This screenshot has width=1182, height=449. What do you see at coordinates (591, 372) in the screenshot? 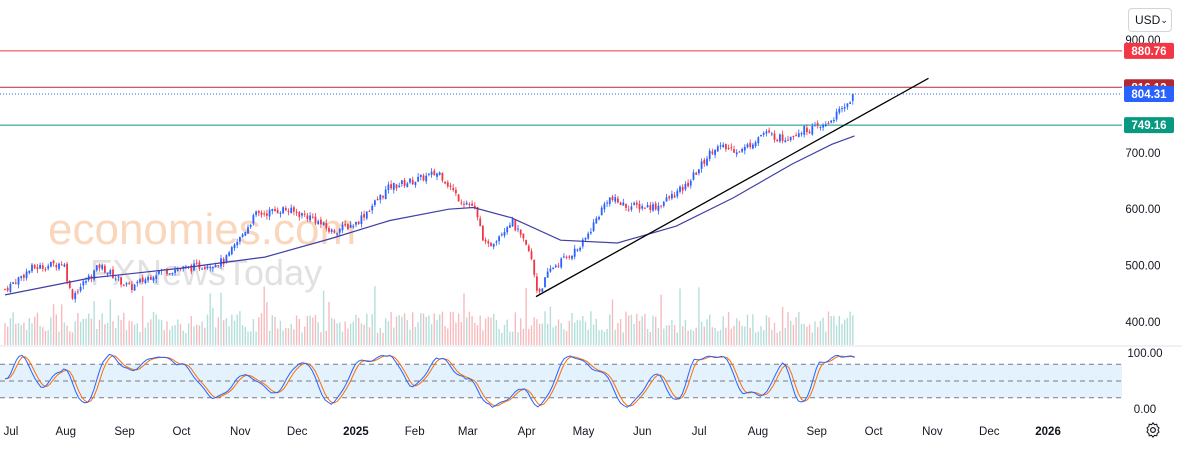
I see `stochastic-band` at bounding box center [591, 372].